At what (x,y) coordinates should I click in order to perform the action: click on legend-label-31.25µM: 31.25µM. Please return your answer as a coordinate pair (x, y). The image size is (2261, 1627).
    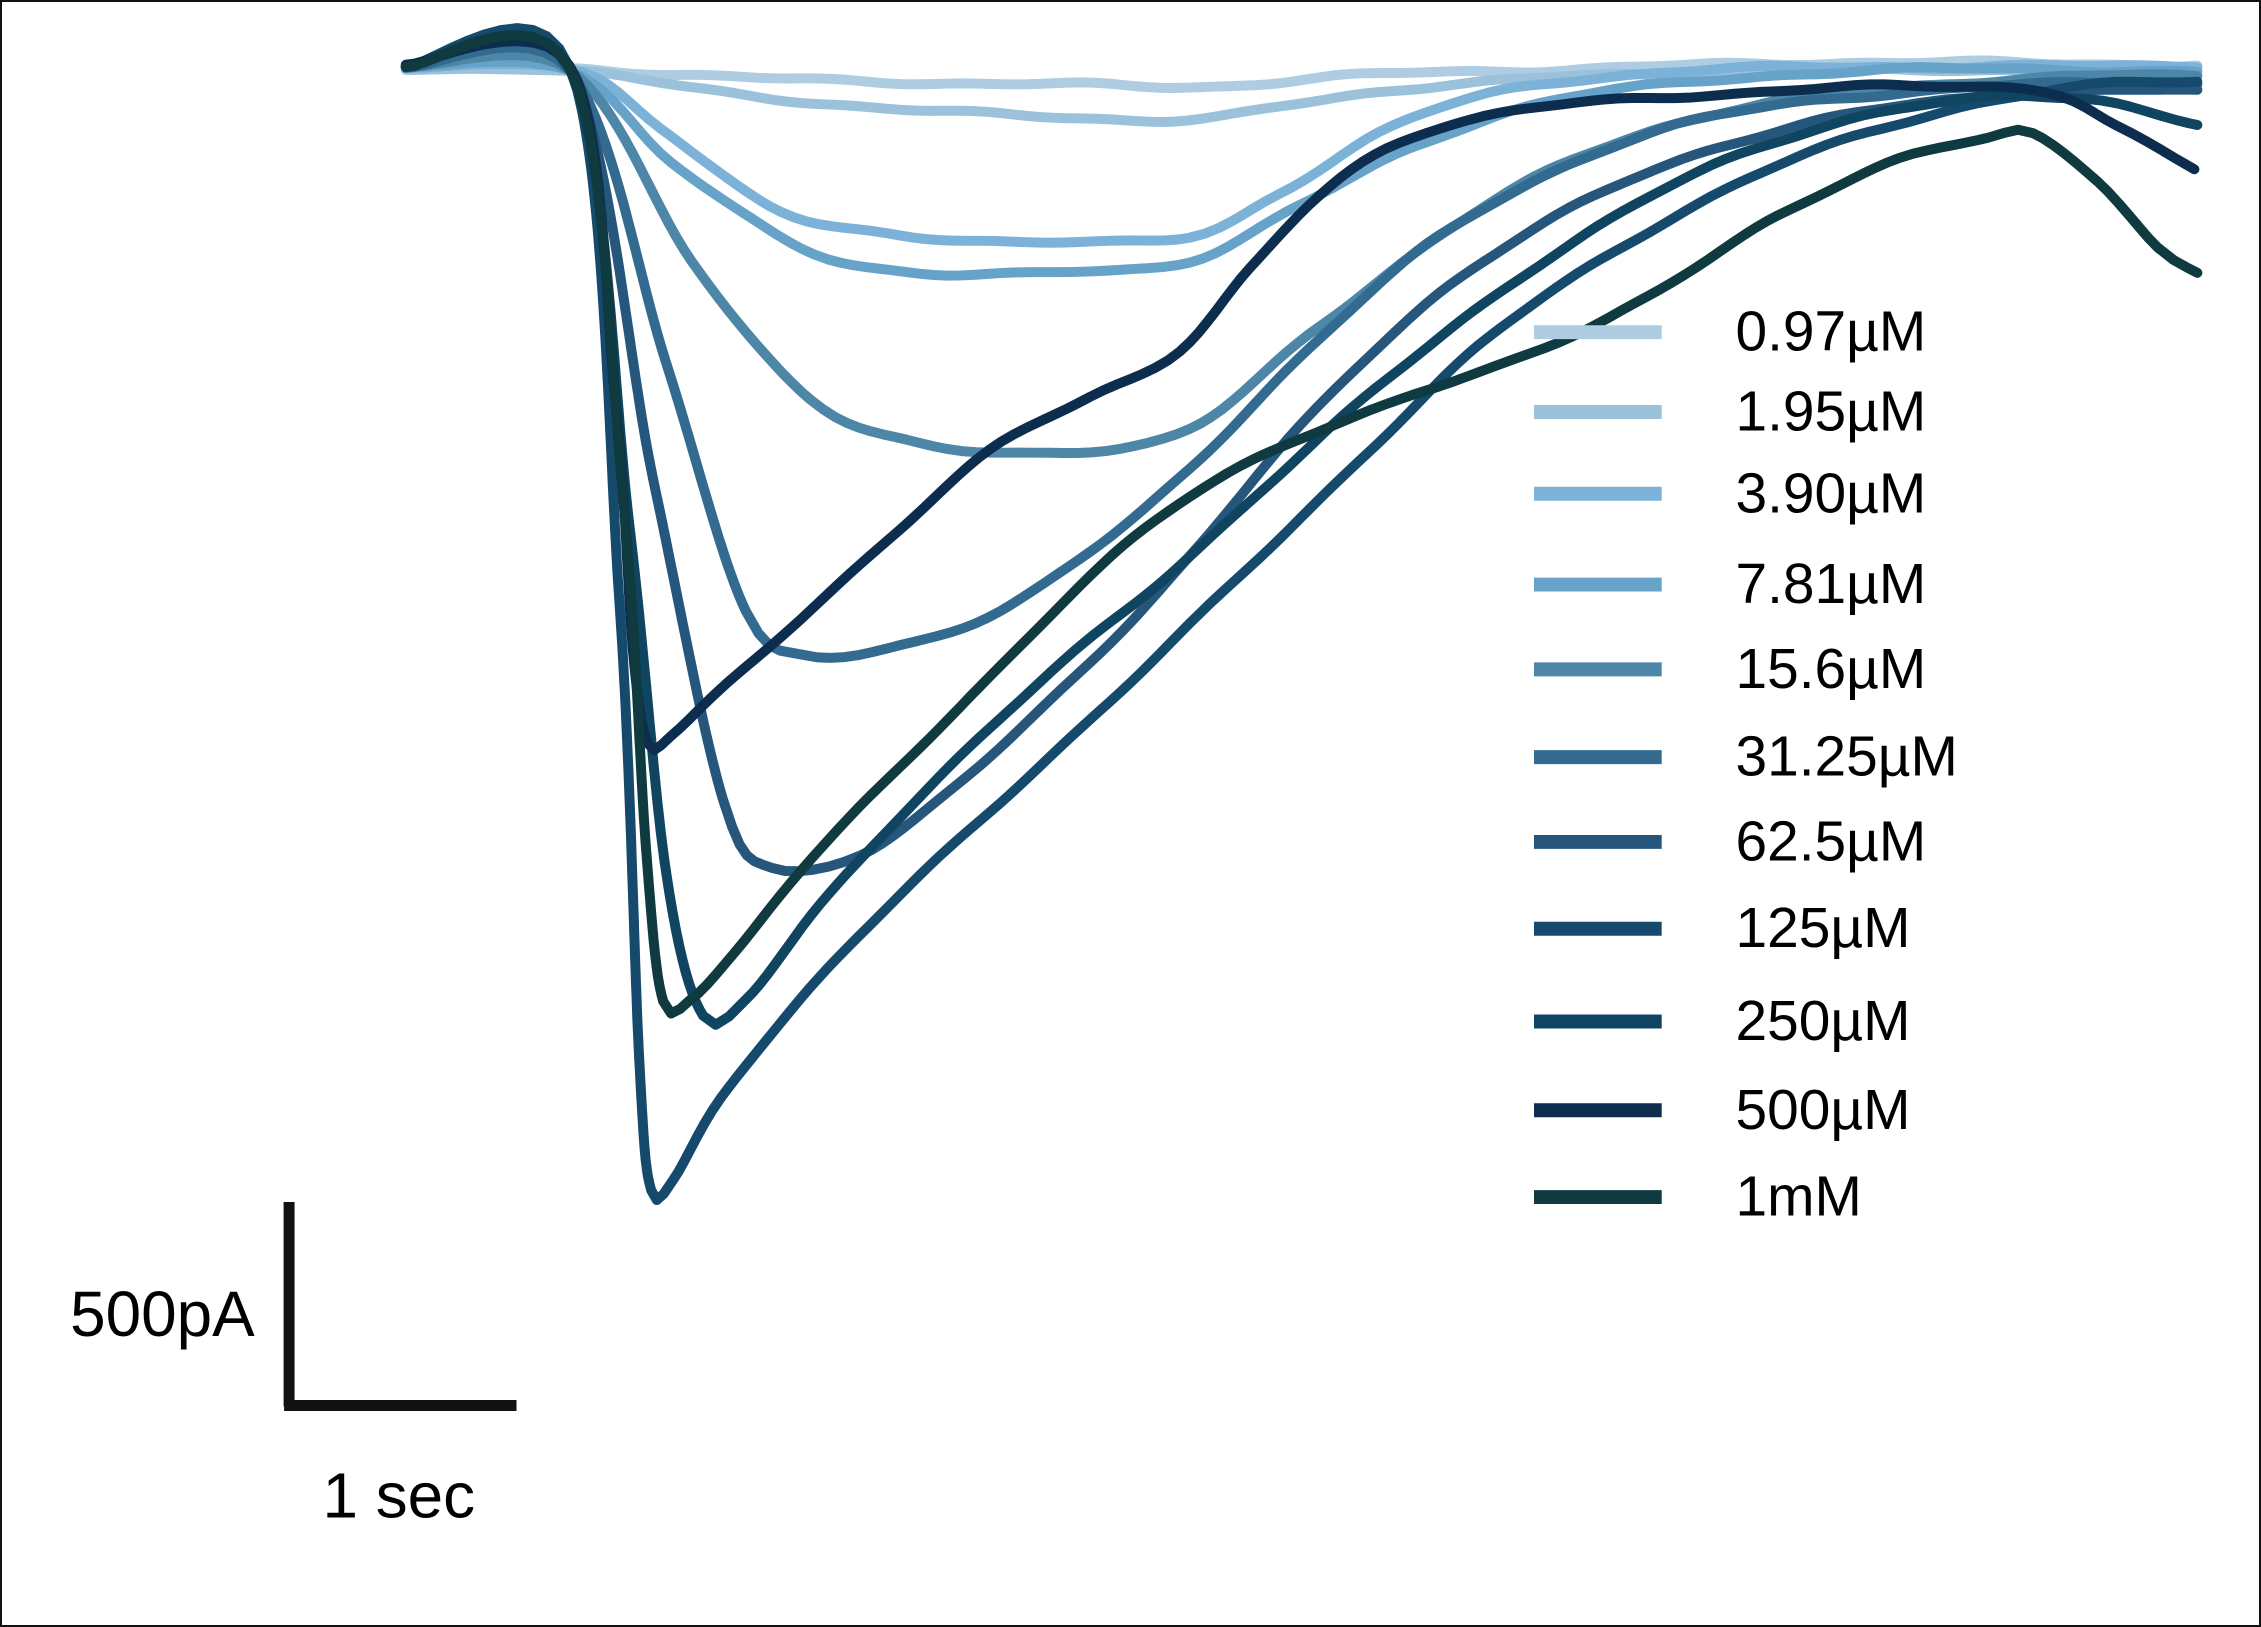
    Looking at the image, I should click on (1847, 757).